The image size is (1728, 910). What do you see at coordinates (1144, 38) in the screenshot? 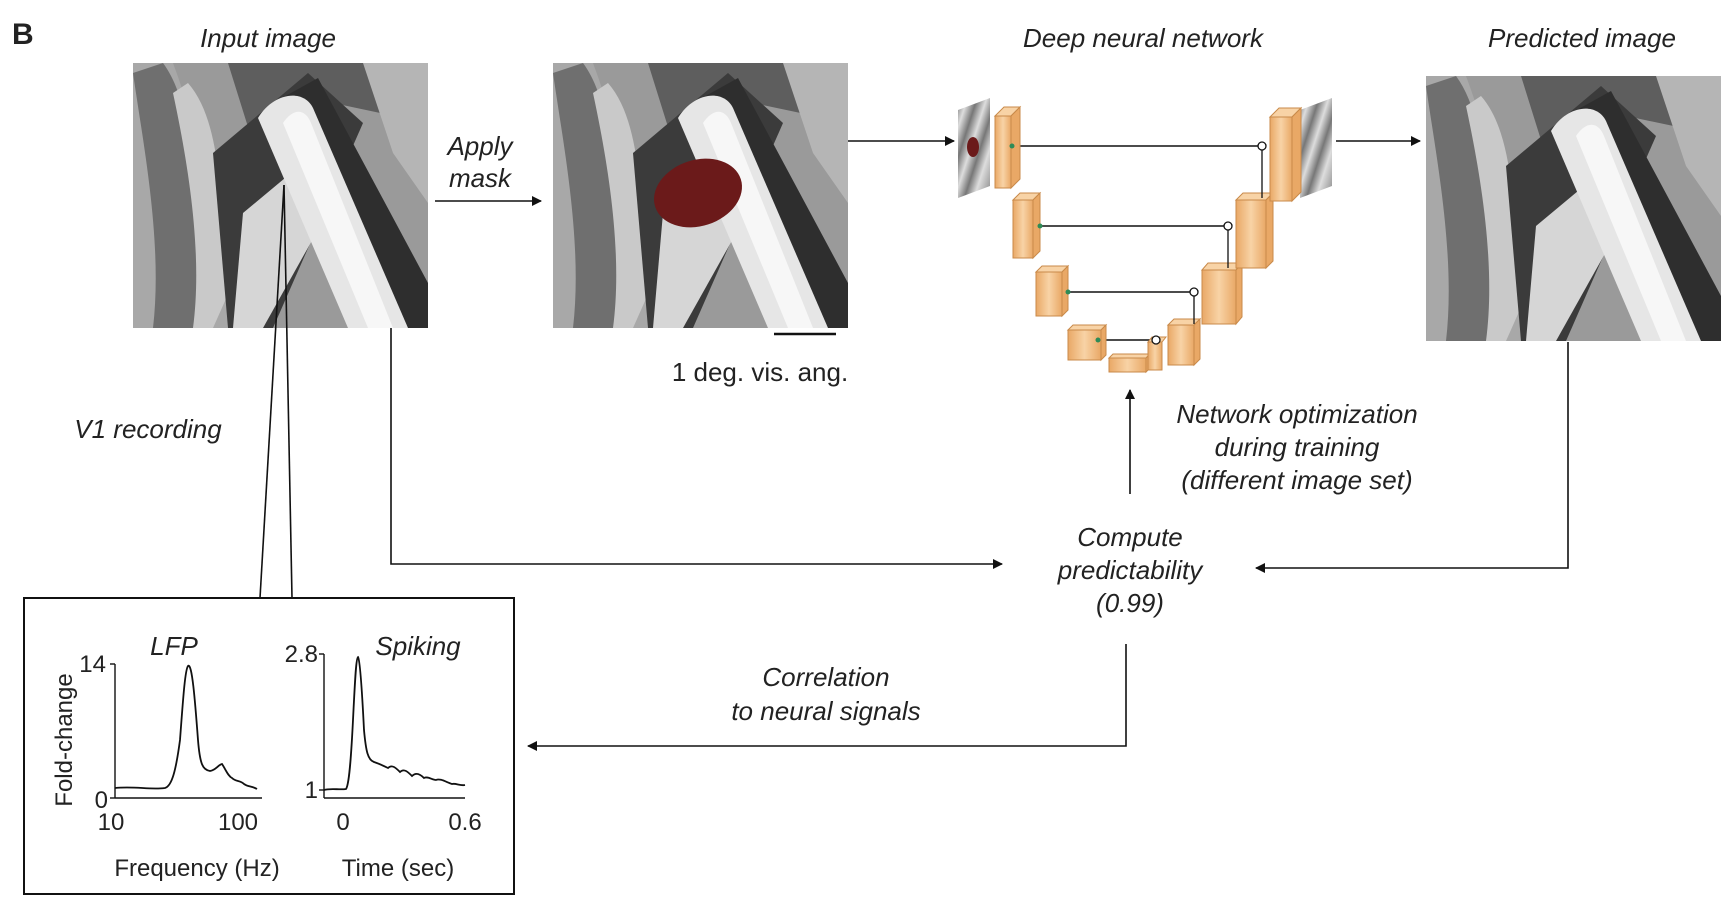
I see `network-title: Deep neural network` at bounding box center [1144, 38].